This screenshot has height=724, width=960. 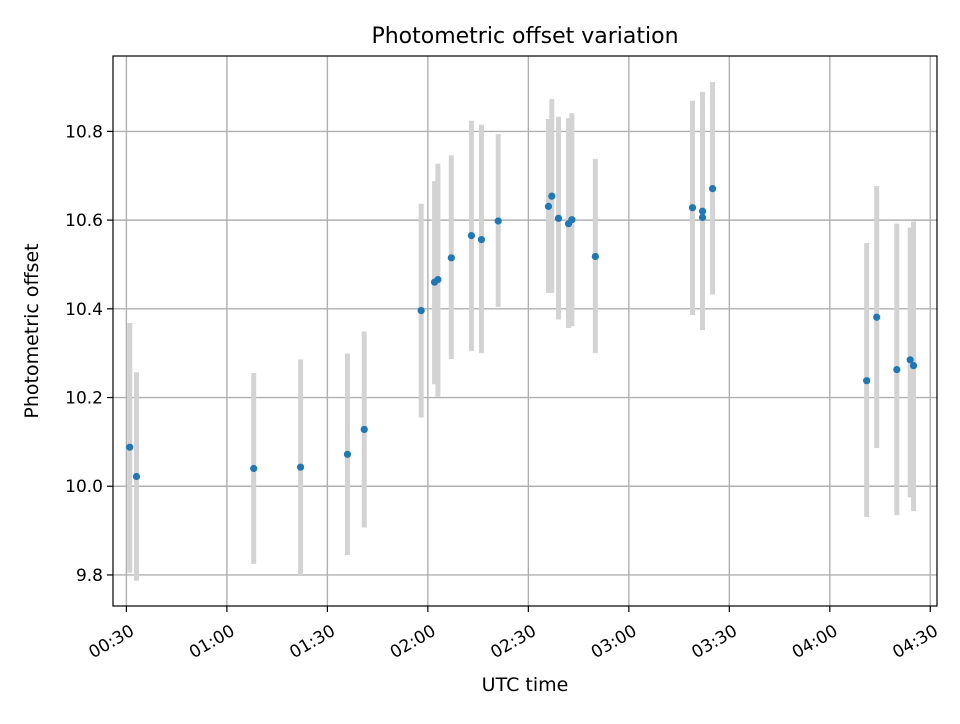 What do you see at coordinates (84, 310) in the screenshot?
I see `y-tick-label: 10.4` at bounding box center [84, 310].